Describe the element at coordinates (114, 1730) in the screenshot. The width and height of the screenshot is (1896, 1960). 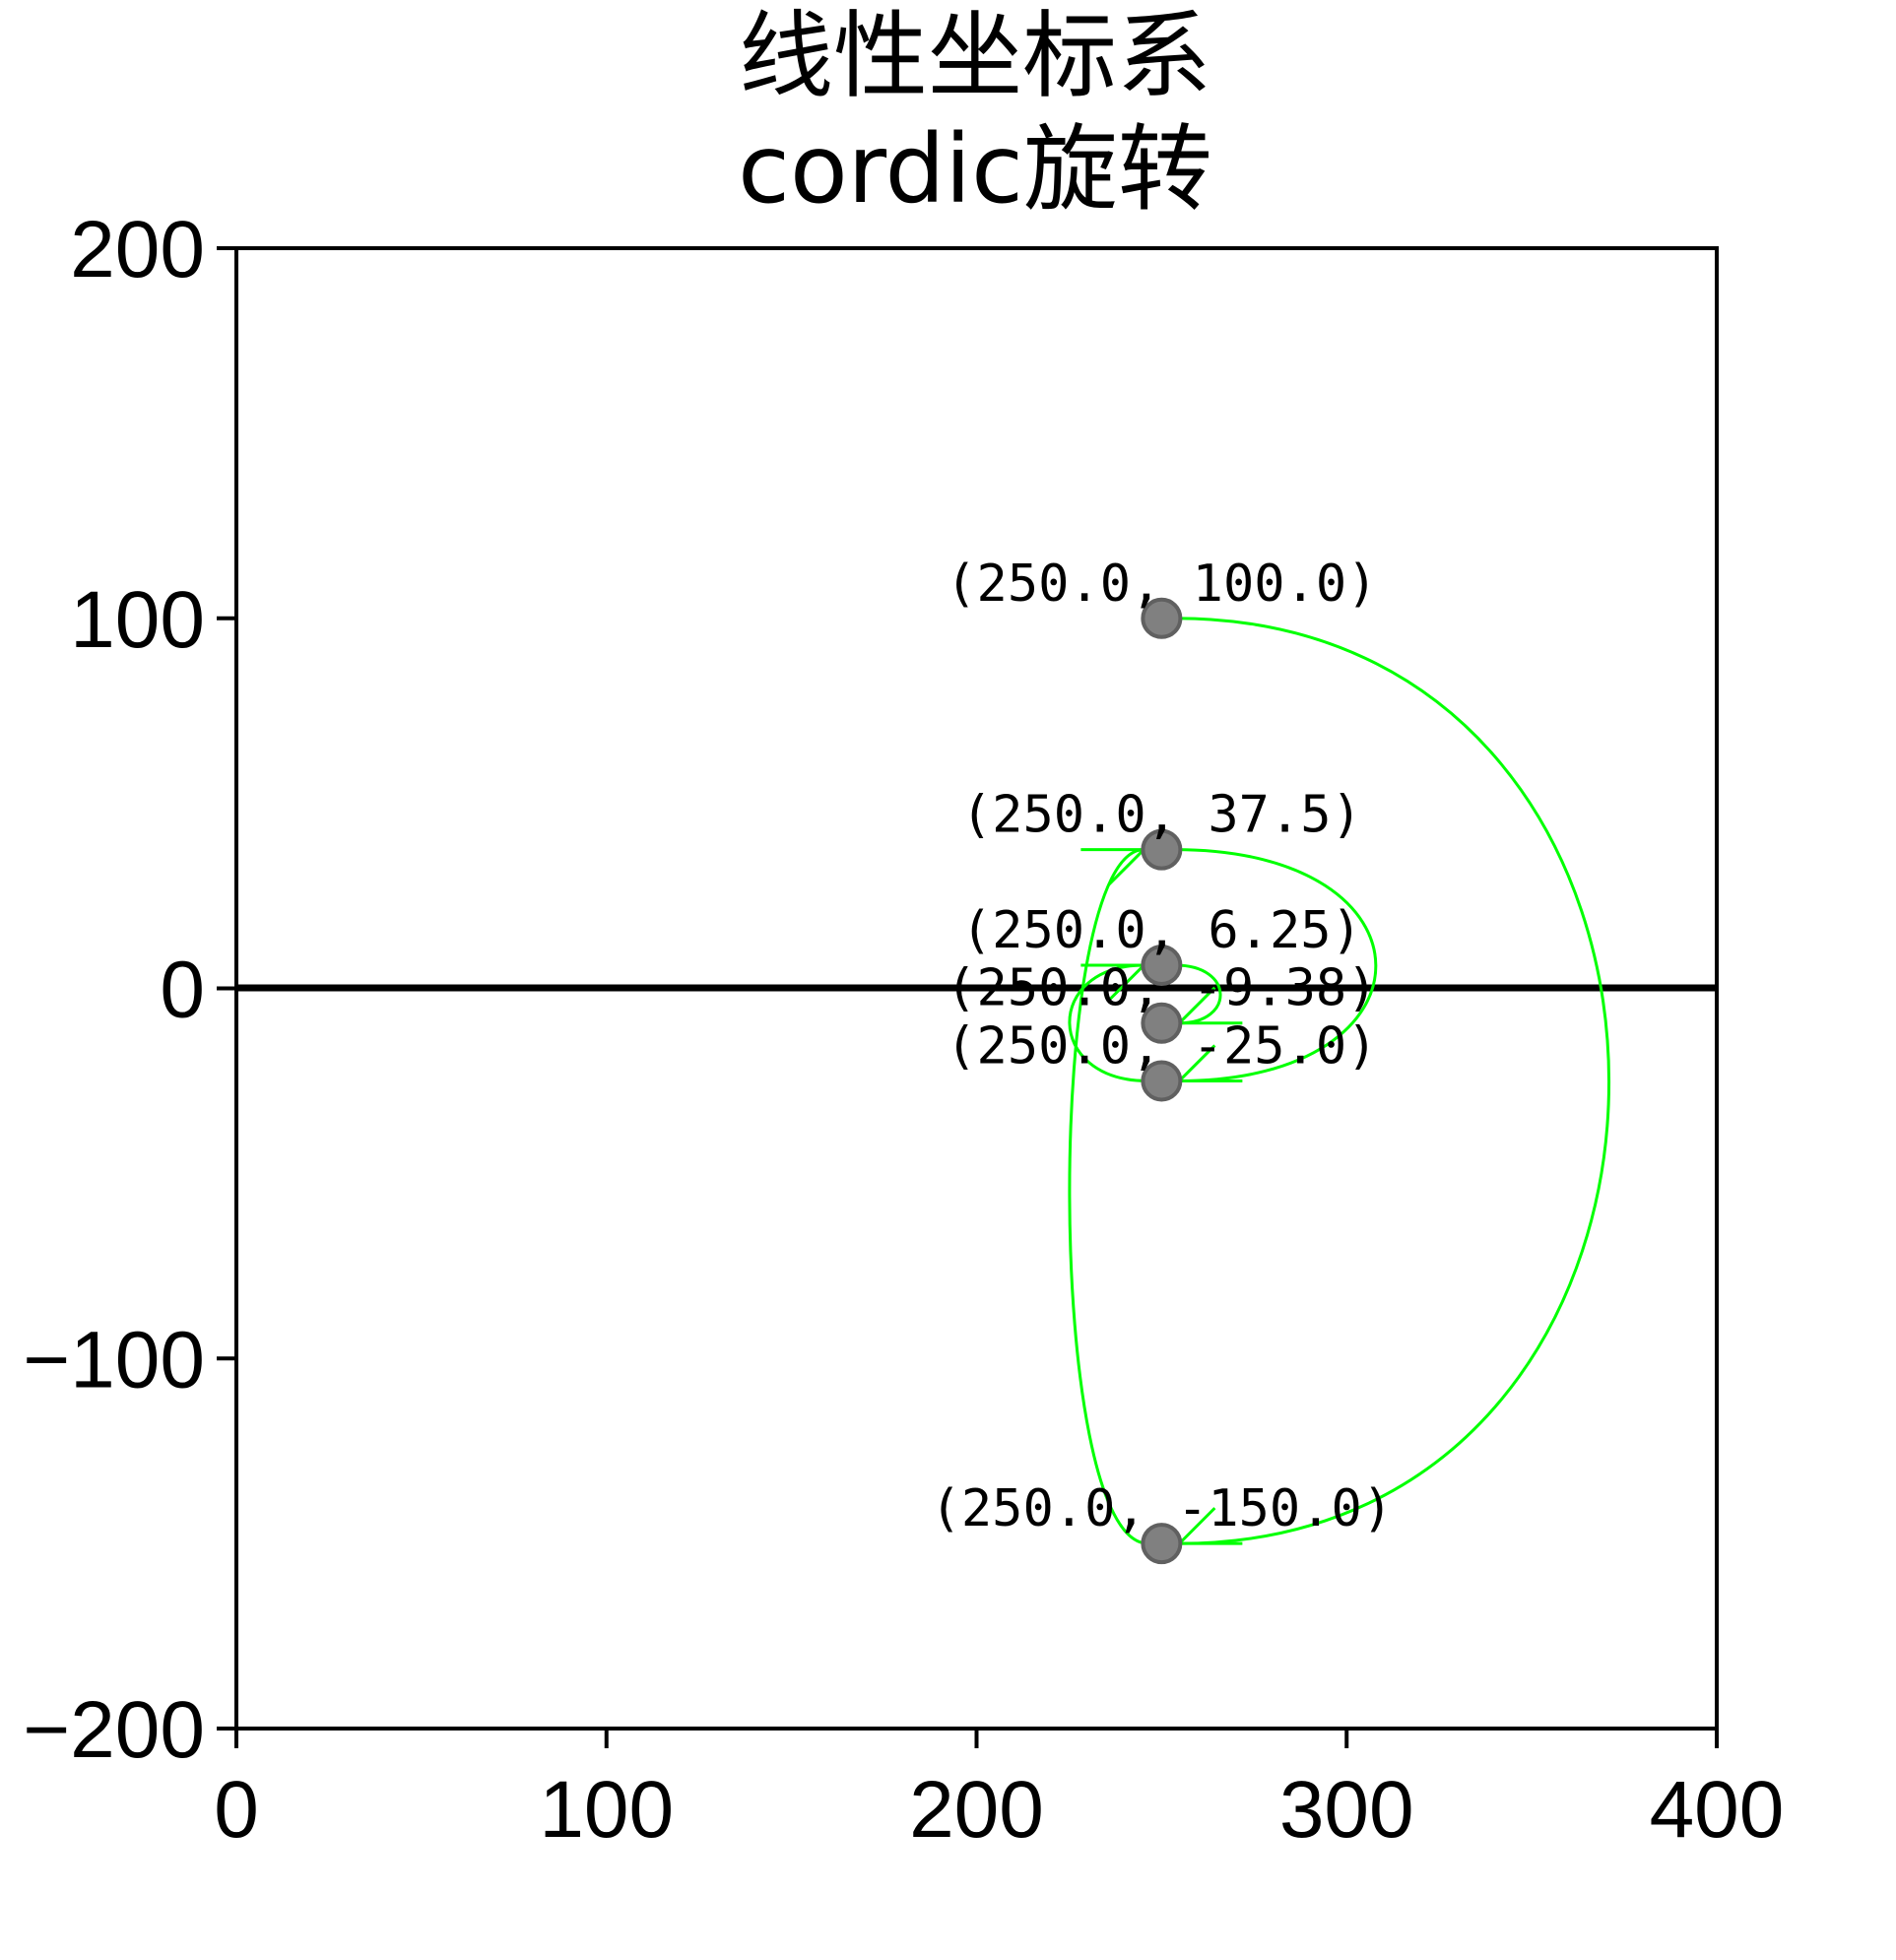
I see `y-tick-label: −200` at that location.